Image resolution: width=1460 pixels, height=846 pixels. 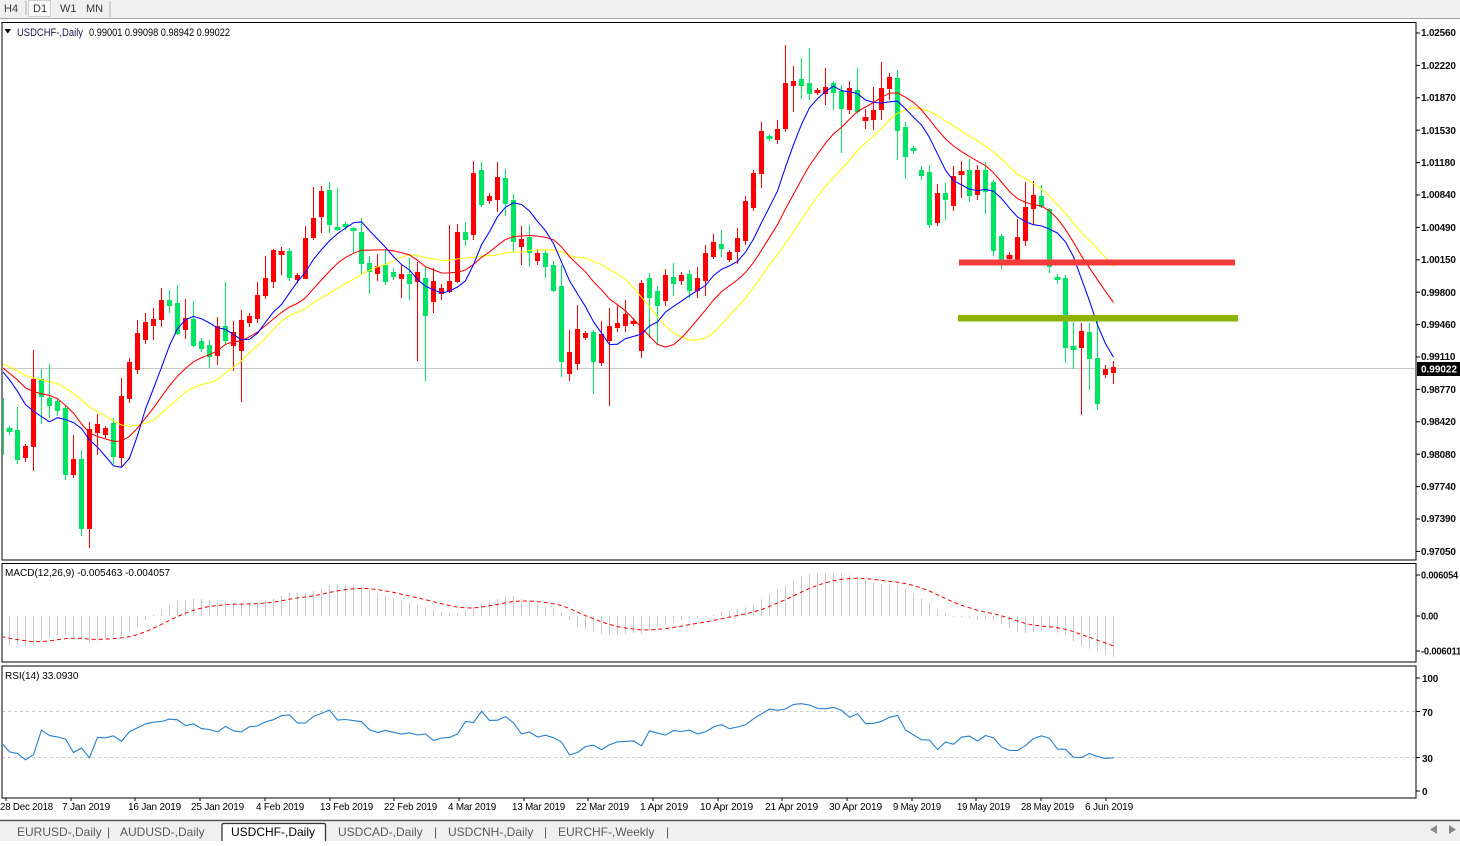 What do you see at coordinates (1438, 422) in the screenshot?
I see `svg-text: 0.98420` at bounding box center [1438, 422].